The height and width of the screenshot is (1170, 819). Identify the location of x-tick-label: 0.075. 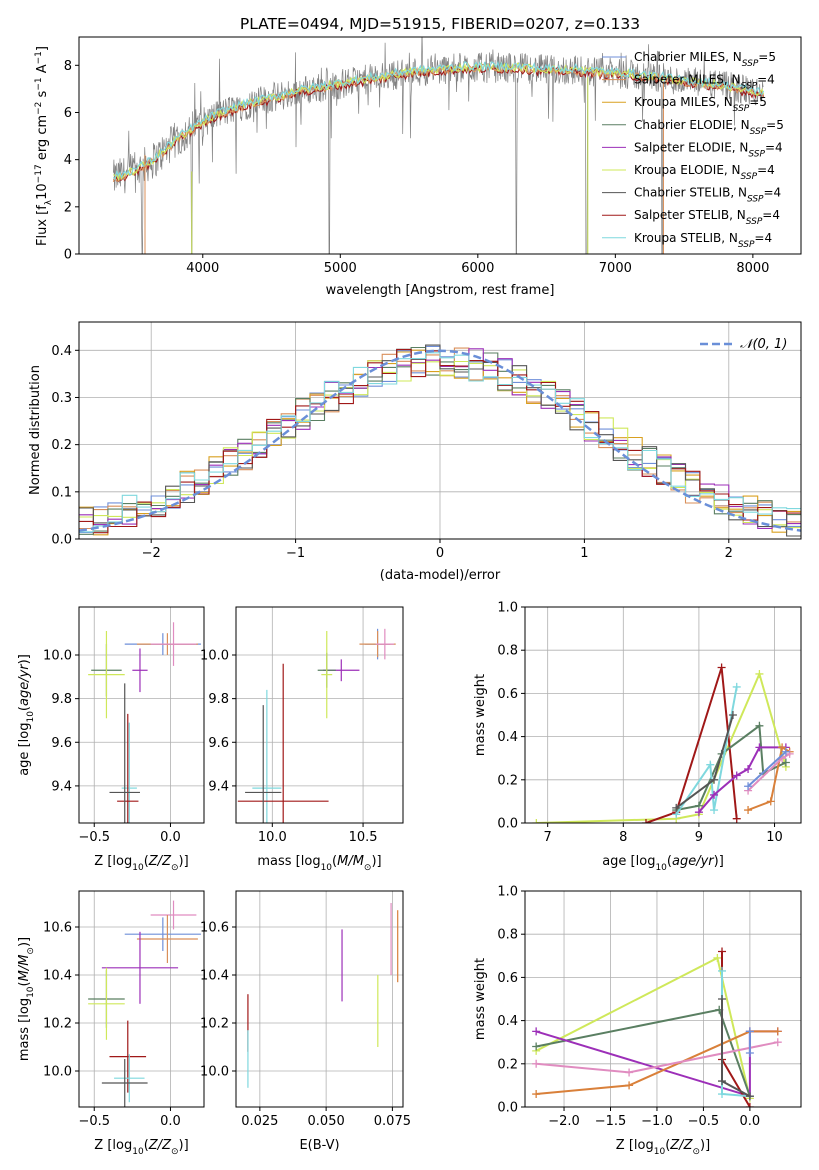
(392, 1121).